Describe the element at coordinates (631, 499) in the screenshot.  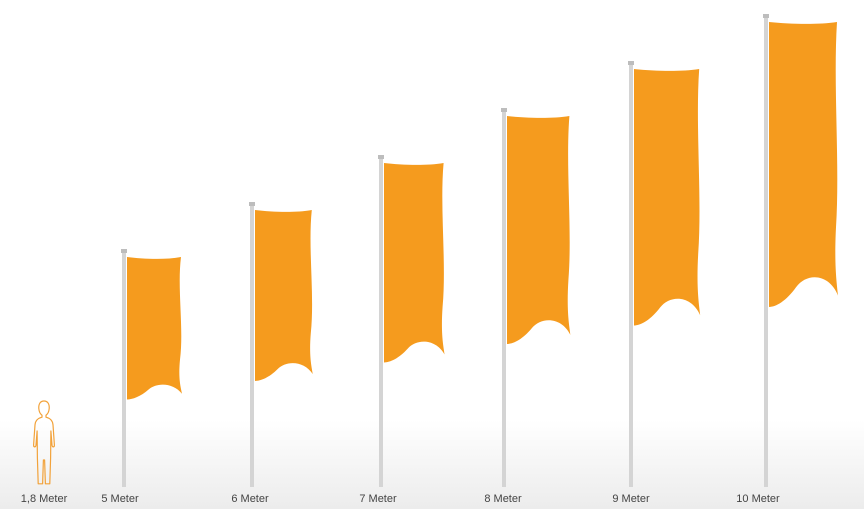
I see `flag-height-label-9m: 9 Meter` at that location.